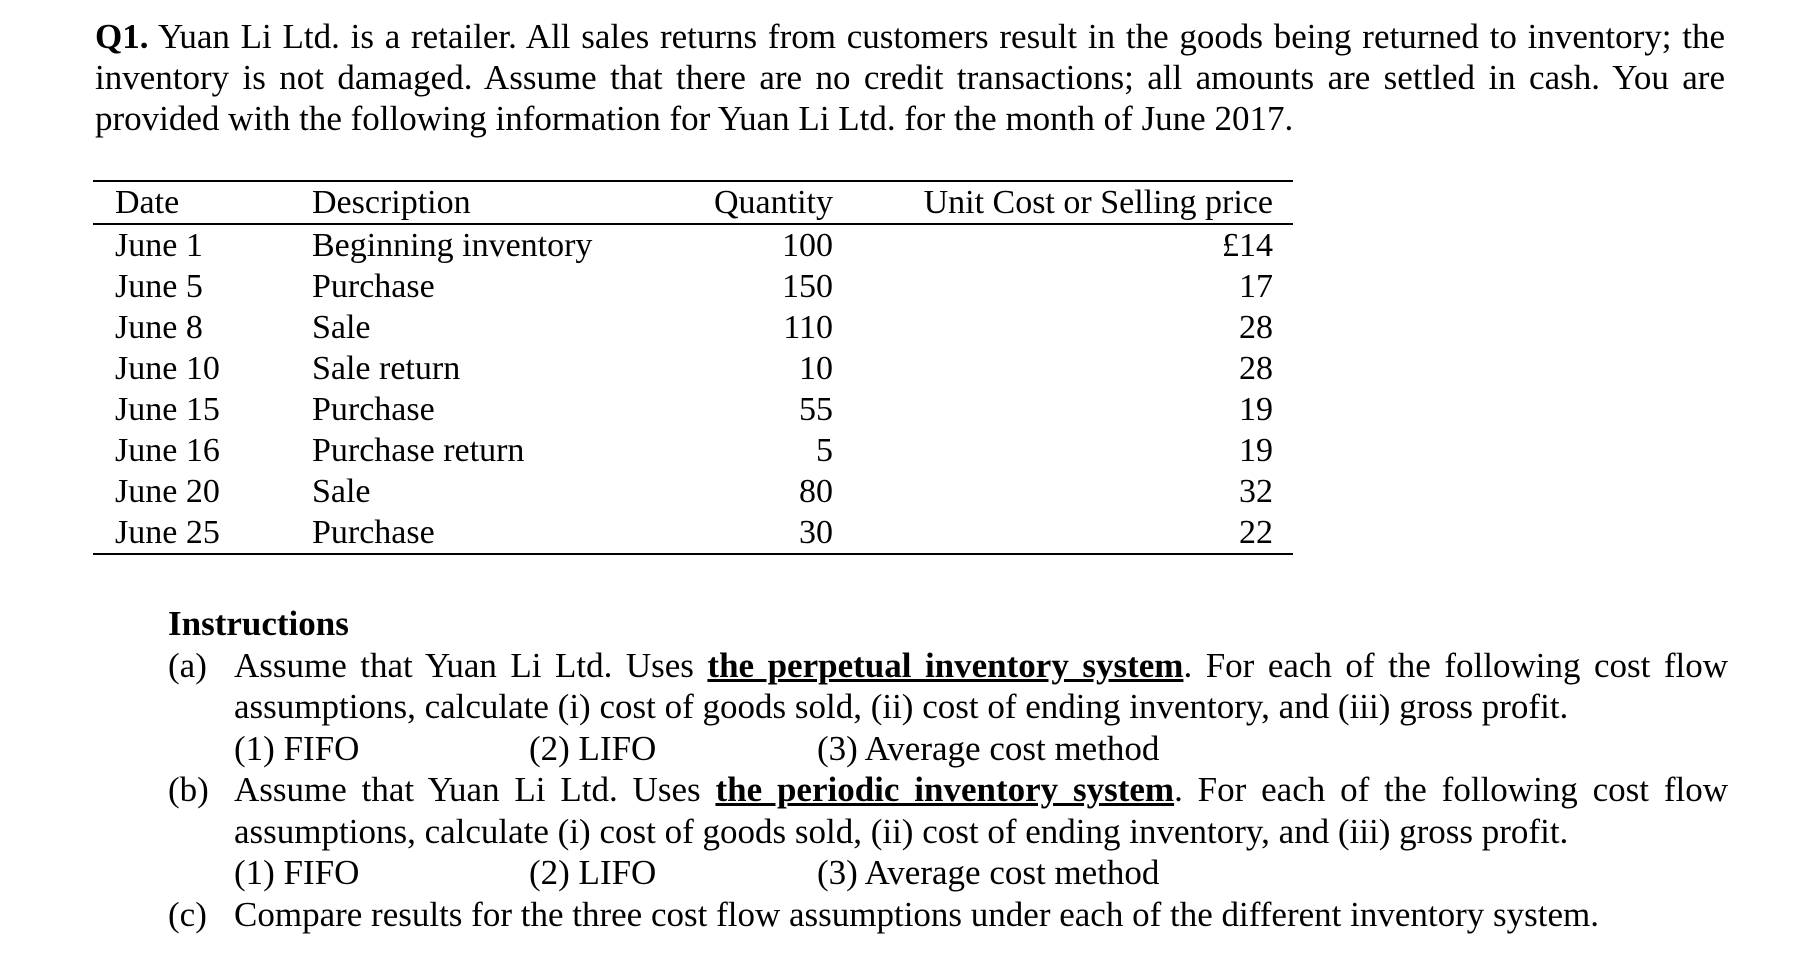  I want to click on cell-quantity: 110, so click(808, 327).